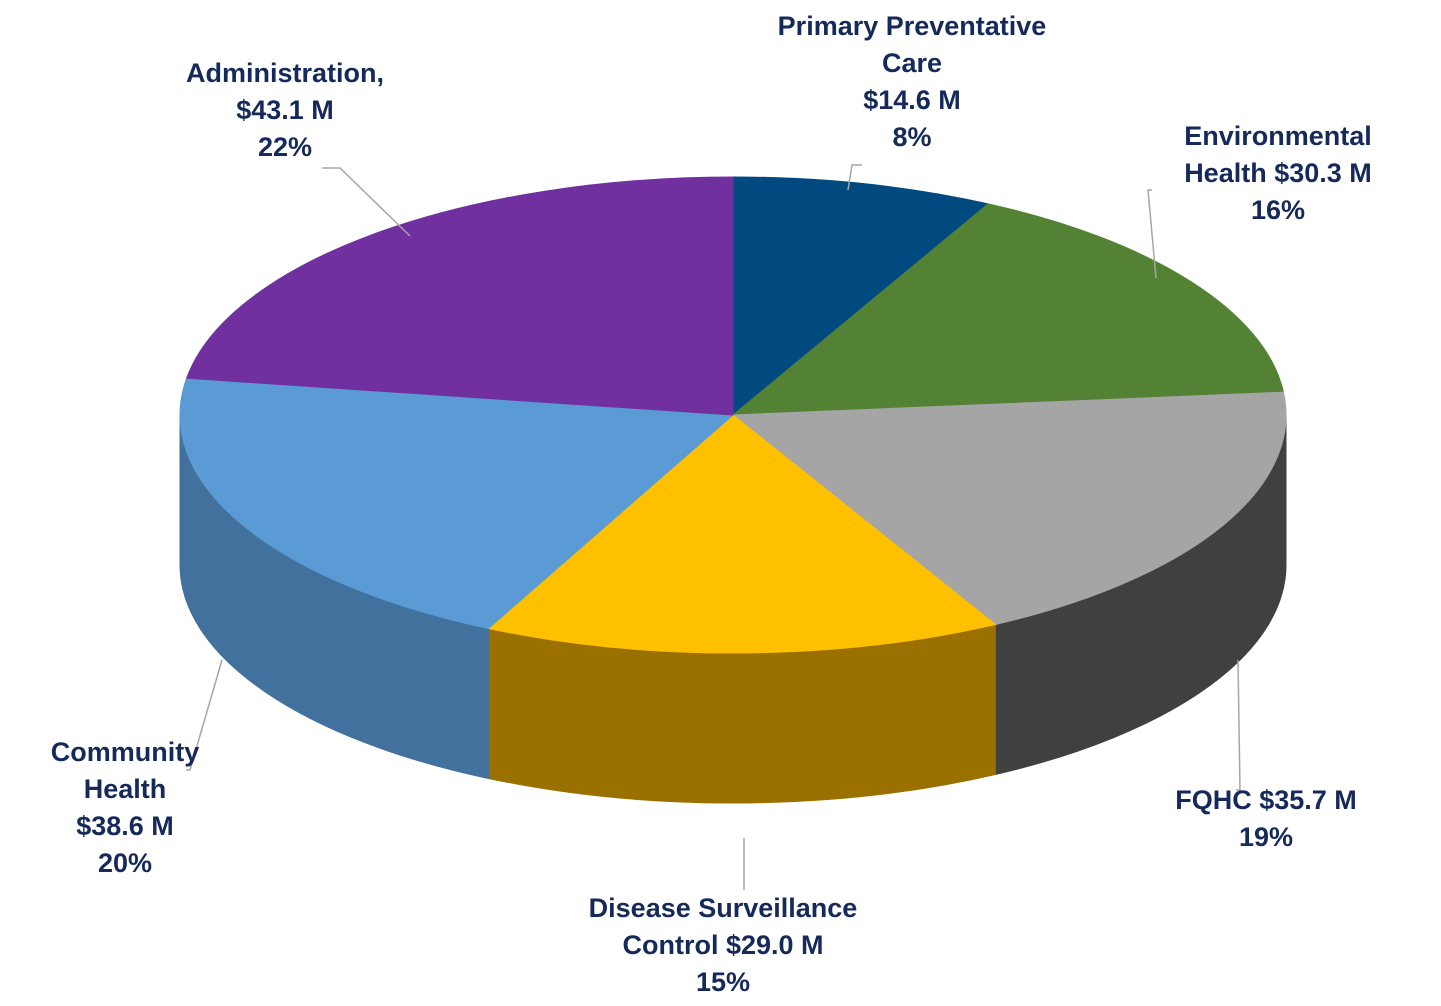  I want to click on slice-label: Disease Surveillance Control $29.0 M 15%, so click(723, 945).